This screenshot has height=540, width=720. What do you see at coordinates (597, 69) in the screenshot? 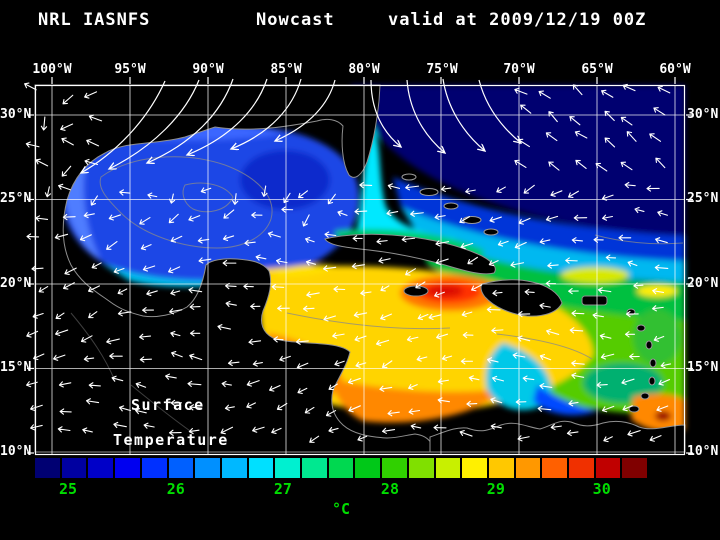
I see `lon-label: 65°W` at bounding box center [597, 69].